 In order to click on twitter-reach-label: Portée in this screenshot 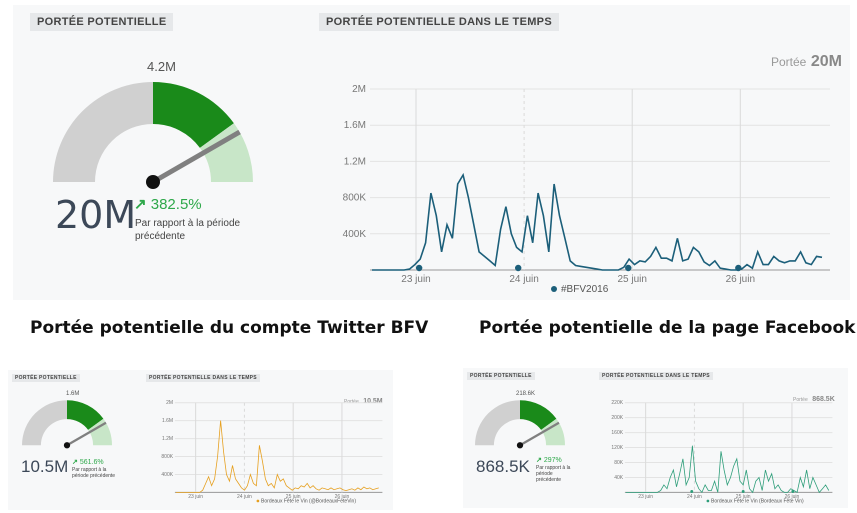, I will do `click(351, 402)`.